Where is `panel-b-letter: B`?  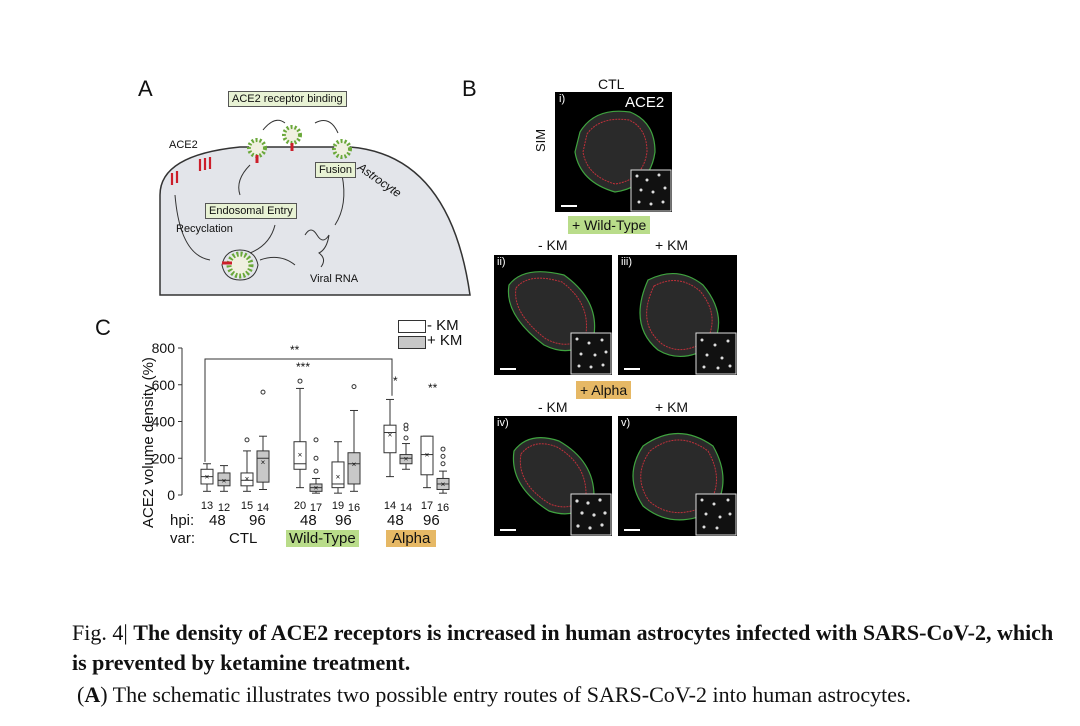
panel-b-letter: B is located at coordinates (469, 88).